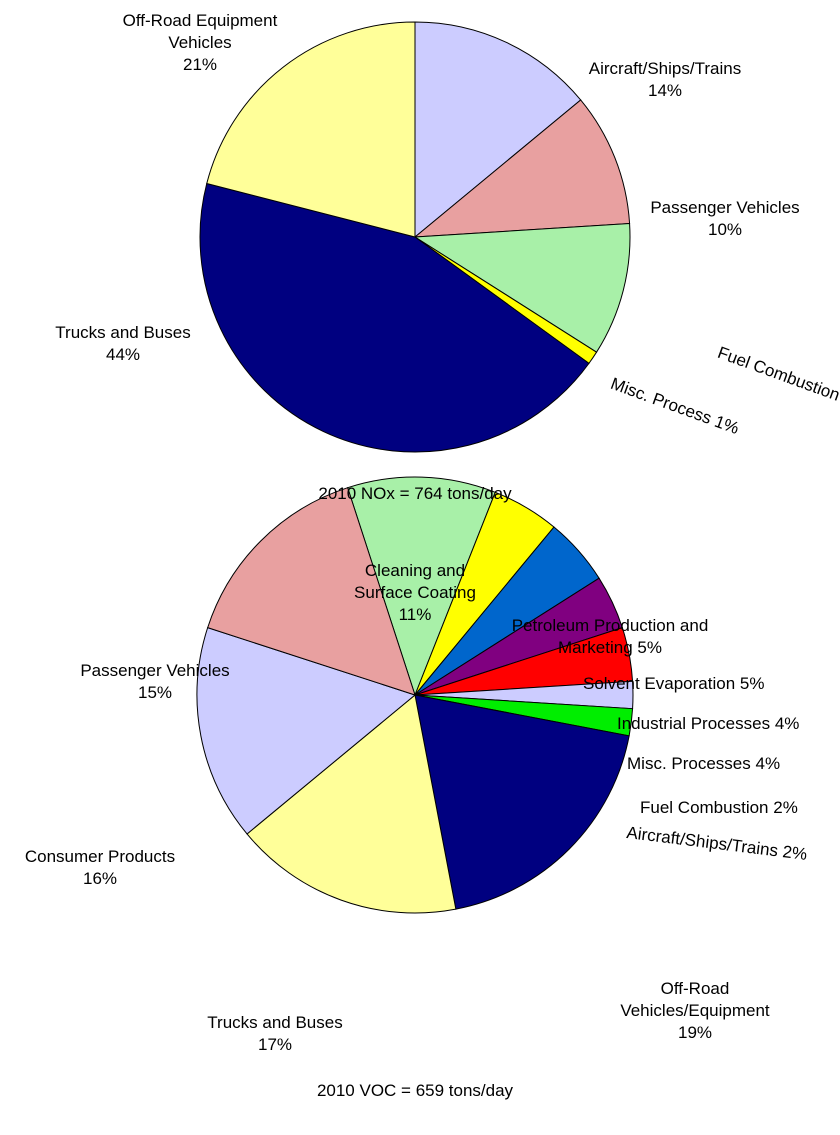 The height and width of the screenshot is (1135, 840). Describe the element at coordinates (665, 80) in the screenshot. I see `slice-label: Aircraft/Ships/Trains 14%` at that location.